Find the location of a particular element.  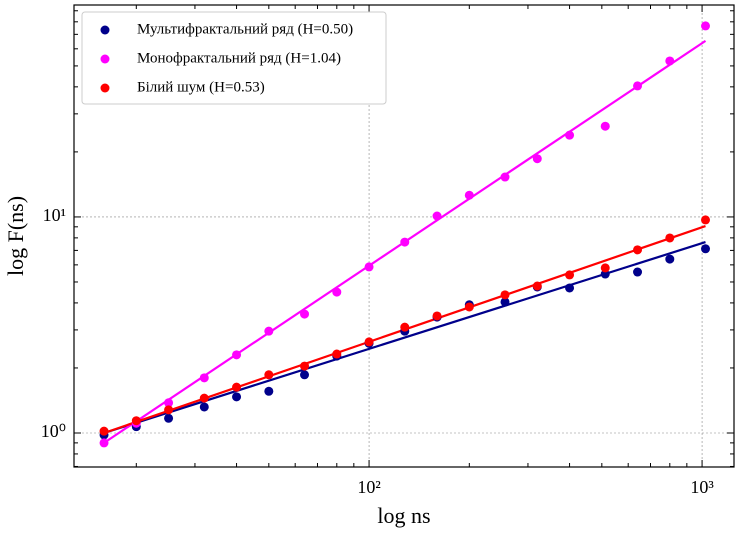

x-tick-label: 10² is located at coordinates (368, 487).